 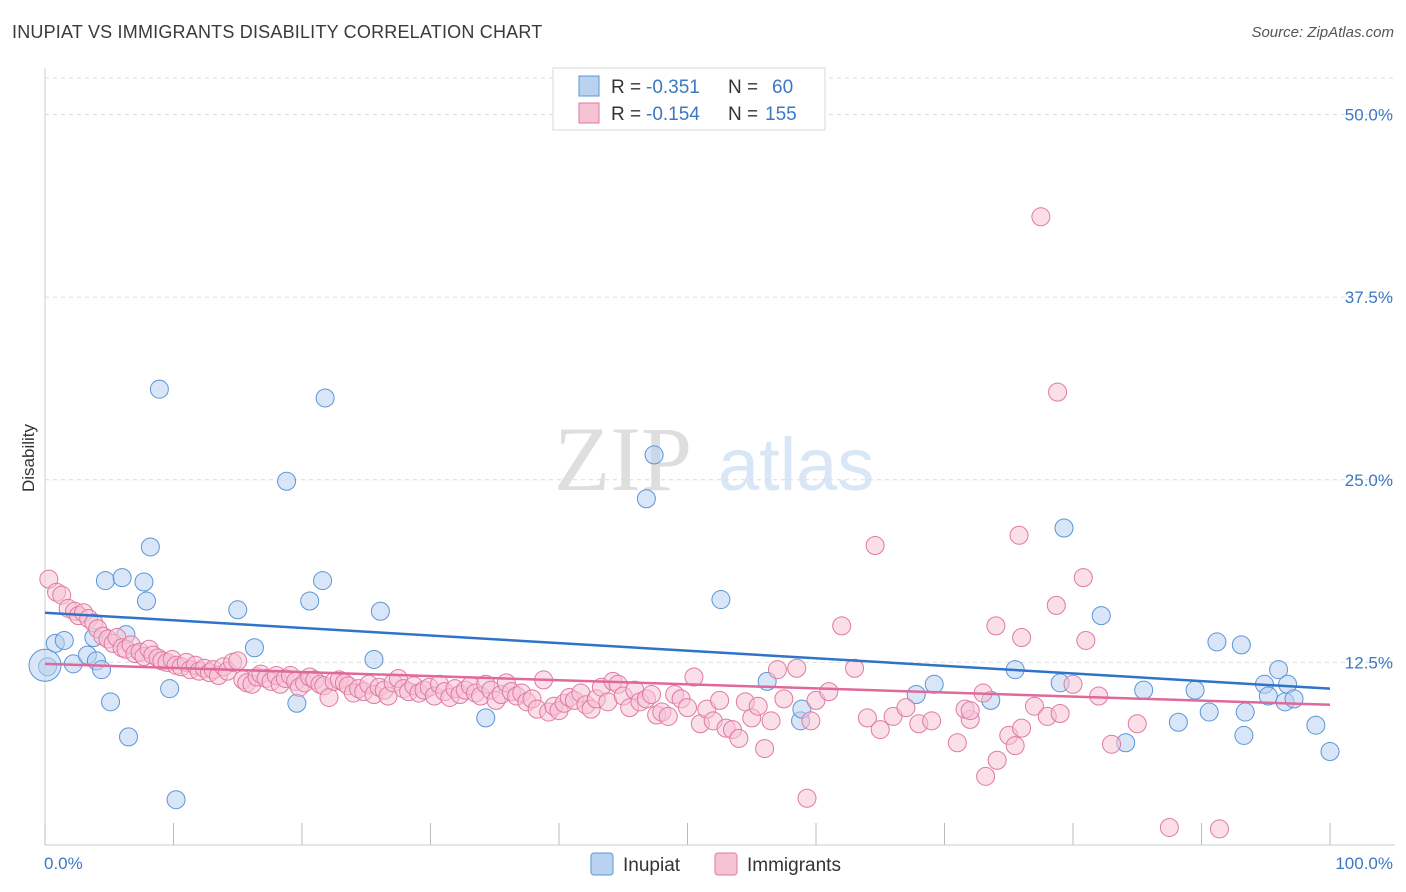 I want to click on series-legend: Inupiat Immigrants, so click(x=715, y=864).